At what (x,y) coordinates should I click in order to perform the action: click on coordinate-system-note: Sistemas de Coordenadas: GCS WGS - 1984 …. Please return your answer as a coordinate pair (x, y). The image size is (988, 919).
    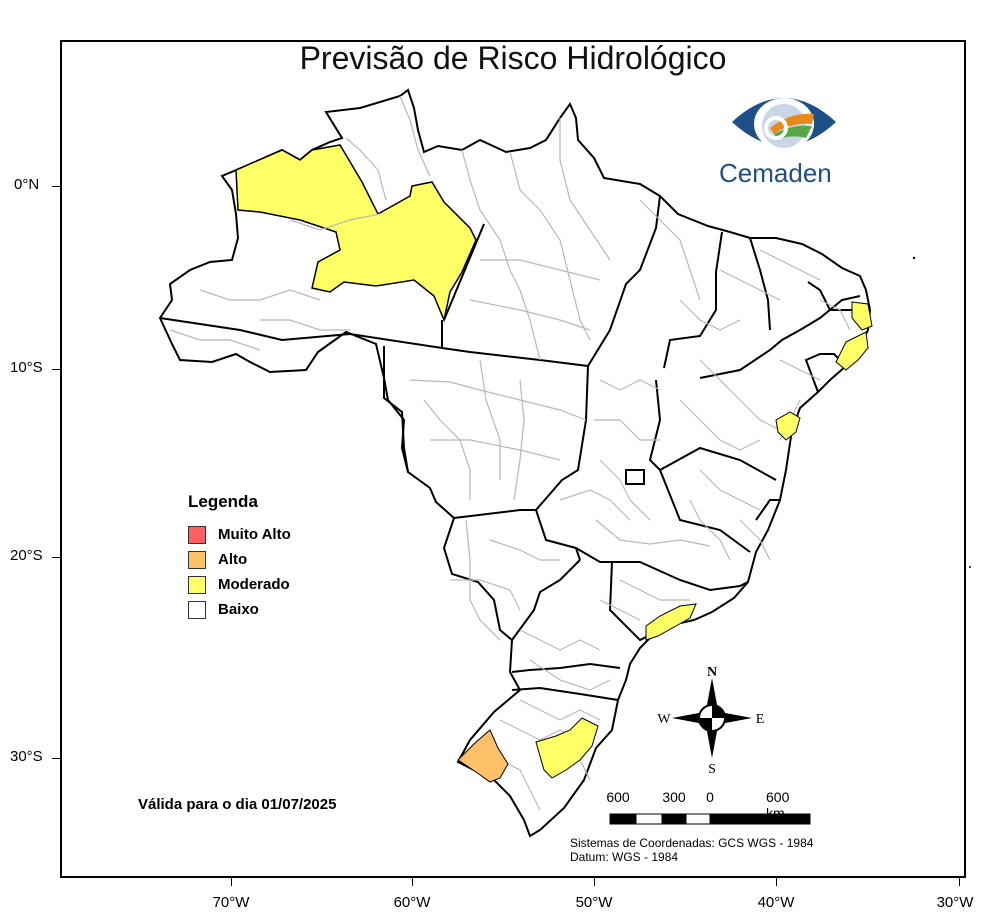
    Looking at the image, I should click on (691, 850).